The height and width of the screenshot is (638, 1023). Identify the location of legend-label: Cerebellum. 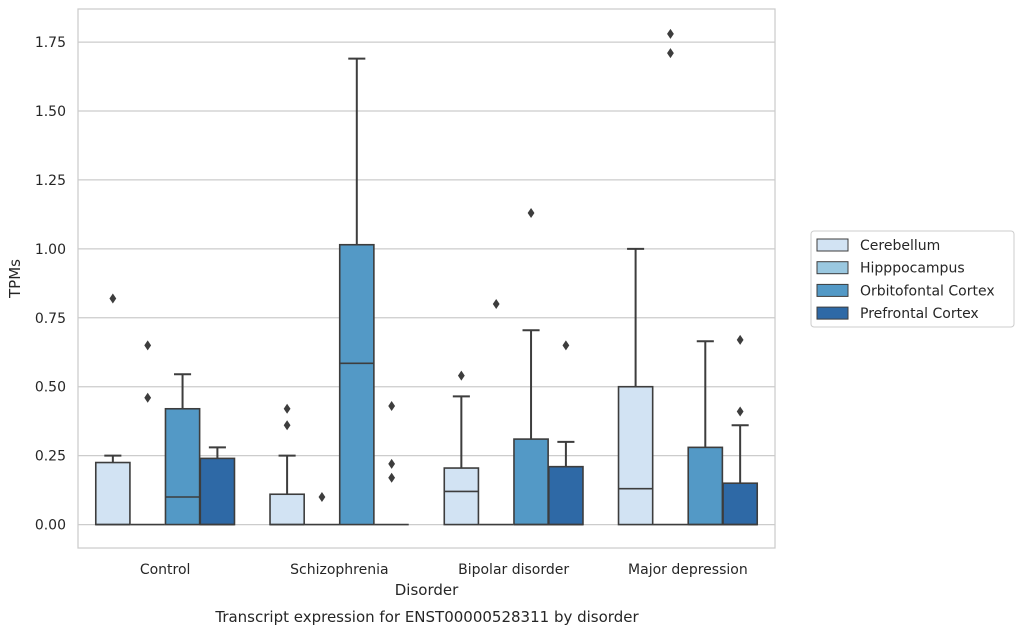
(900, 246).